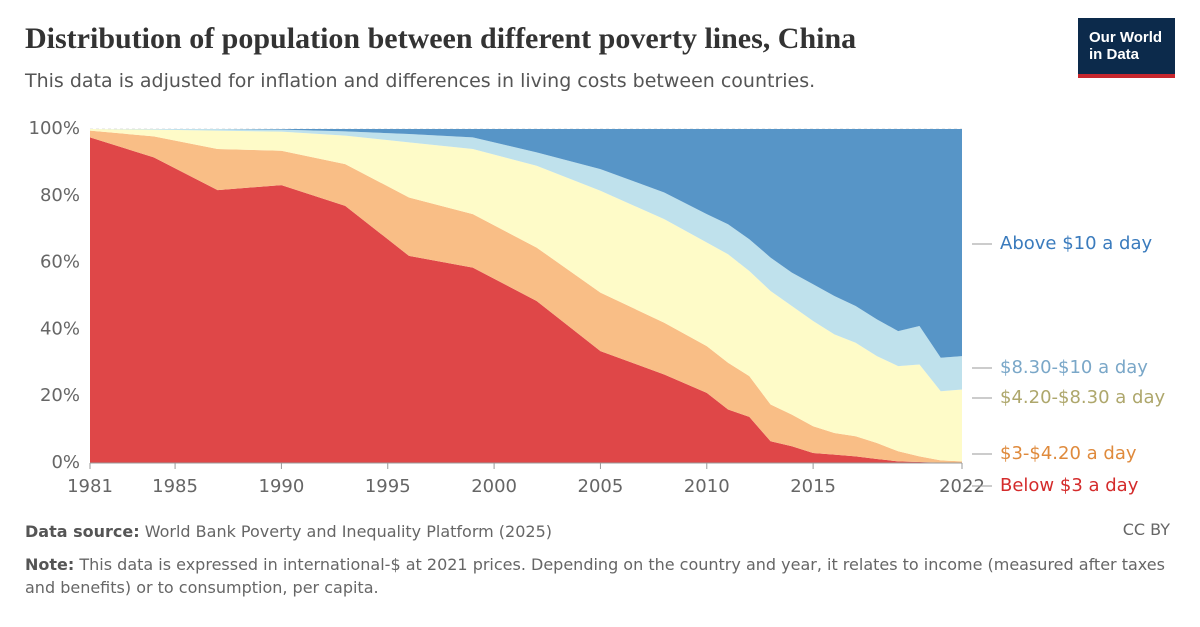 The image size is (1200, 627). I want to click on x-tick-label: 1981, so click(90, 486).